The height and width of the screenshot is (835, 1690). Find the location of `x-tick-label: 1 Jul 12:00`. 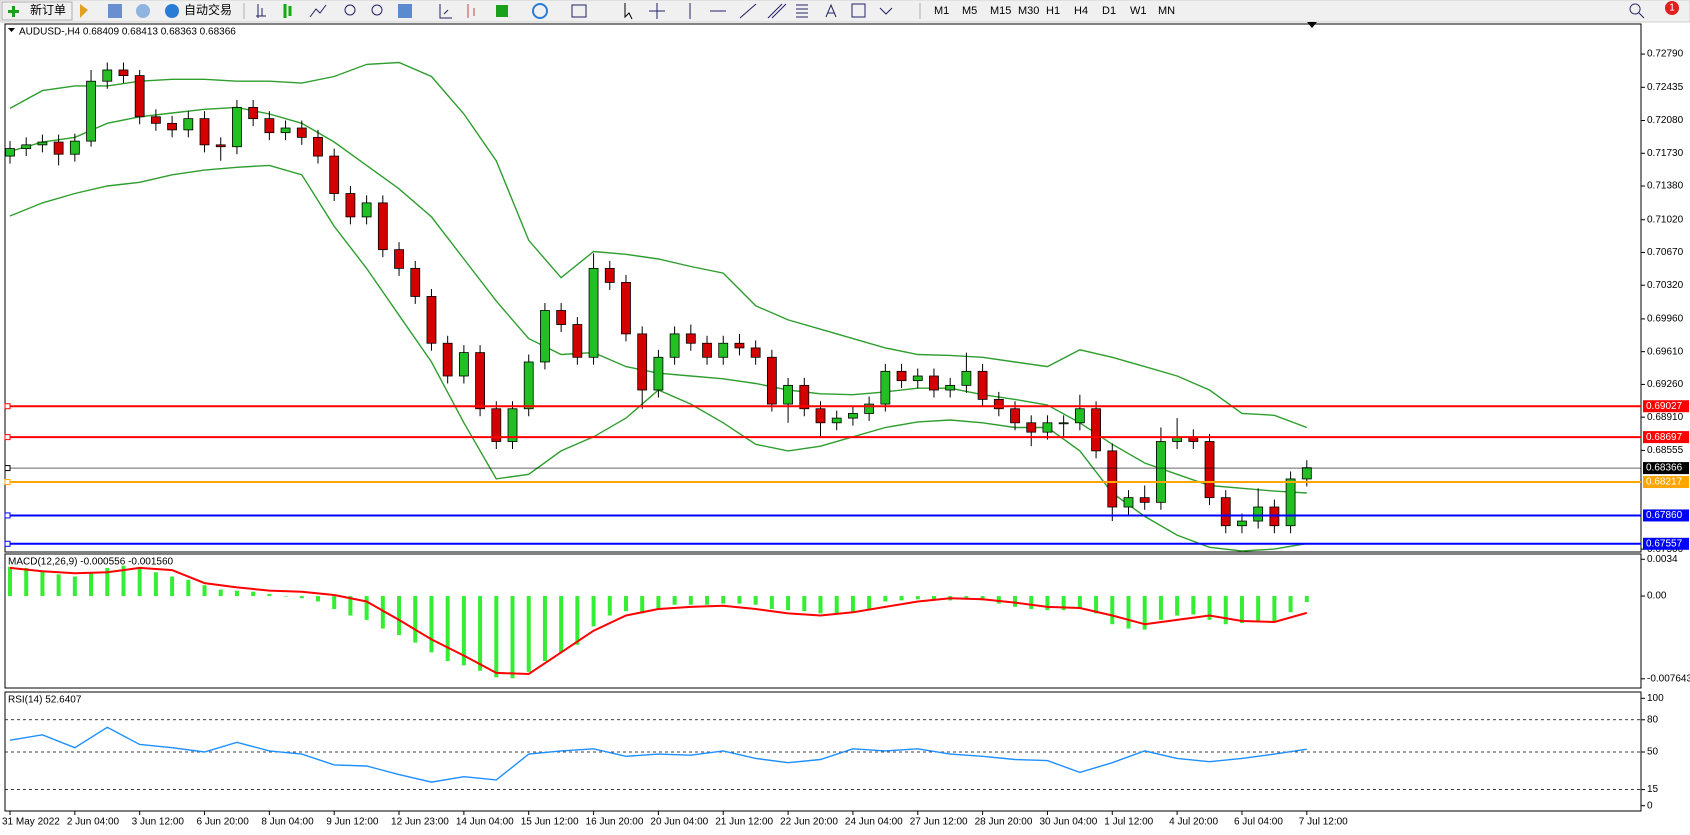

x-tick-label: 1 Jul 12:00 is located at coordinates (1128, 822).